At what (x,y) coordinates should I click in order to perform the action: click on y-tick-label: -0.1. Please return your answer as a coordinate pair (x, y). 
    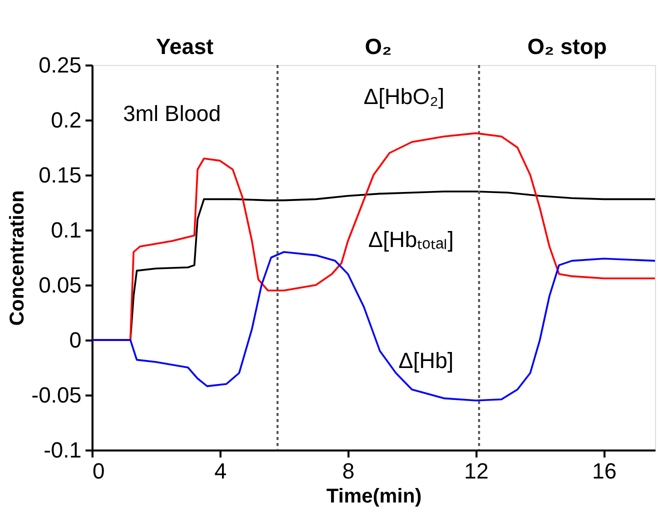
    Looking at the image, I should click on (63, 450).